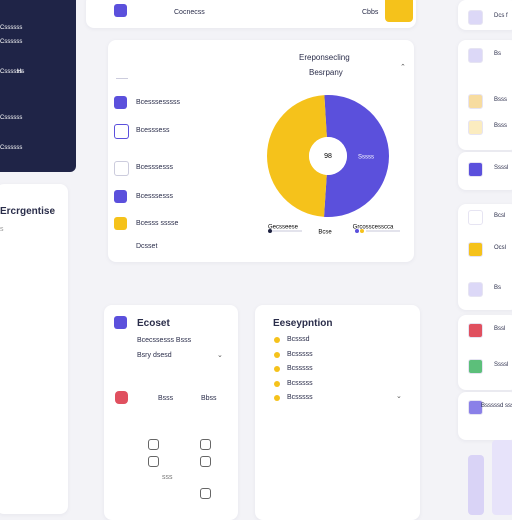 This screenshot has height=520, width=512. Describe the element at coordinates (251, 14) in the screenshot. I see `top-bar` at that location.